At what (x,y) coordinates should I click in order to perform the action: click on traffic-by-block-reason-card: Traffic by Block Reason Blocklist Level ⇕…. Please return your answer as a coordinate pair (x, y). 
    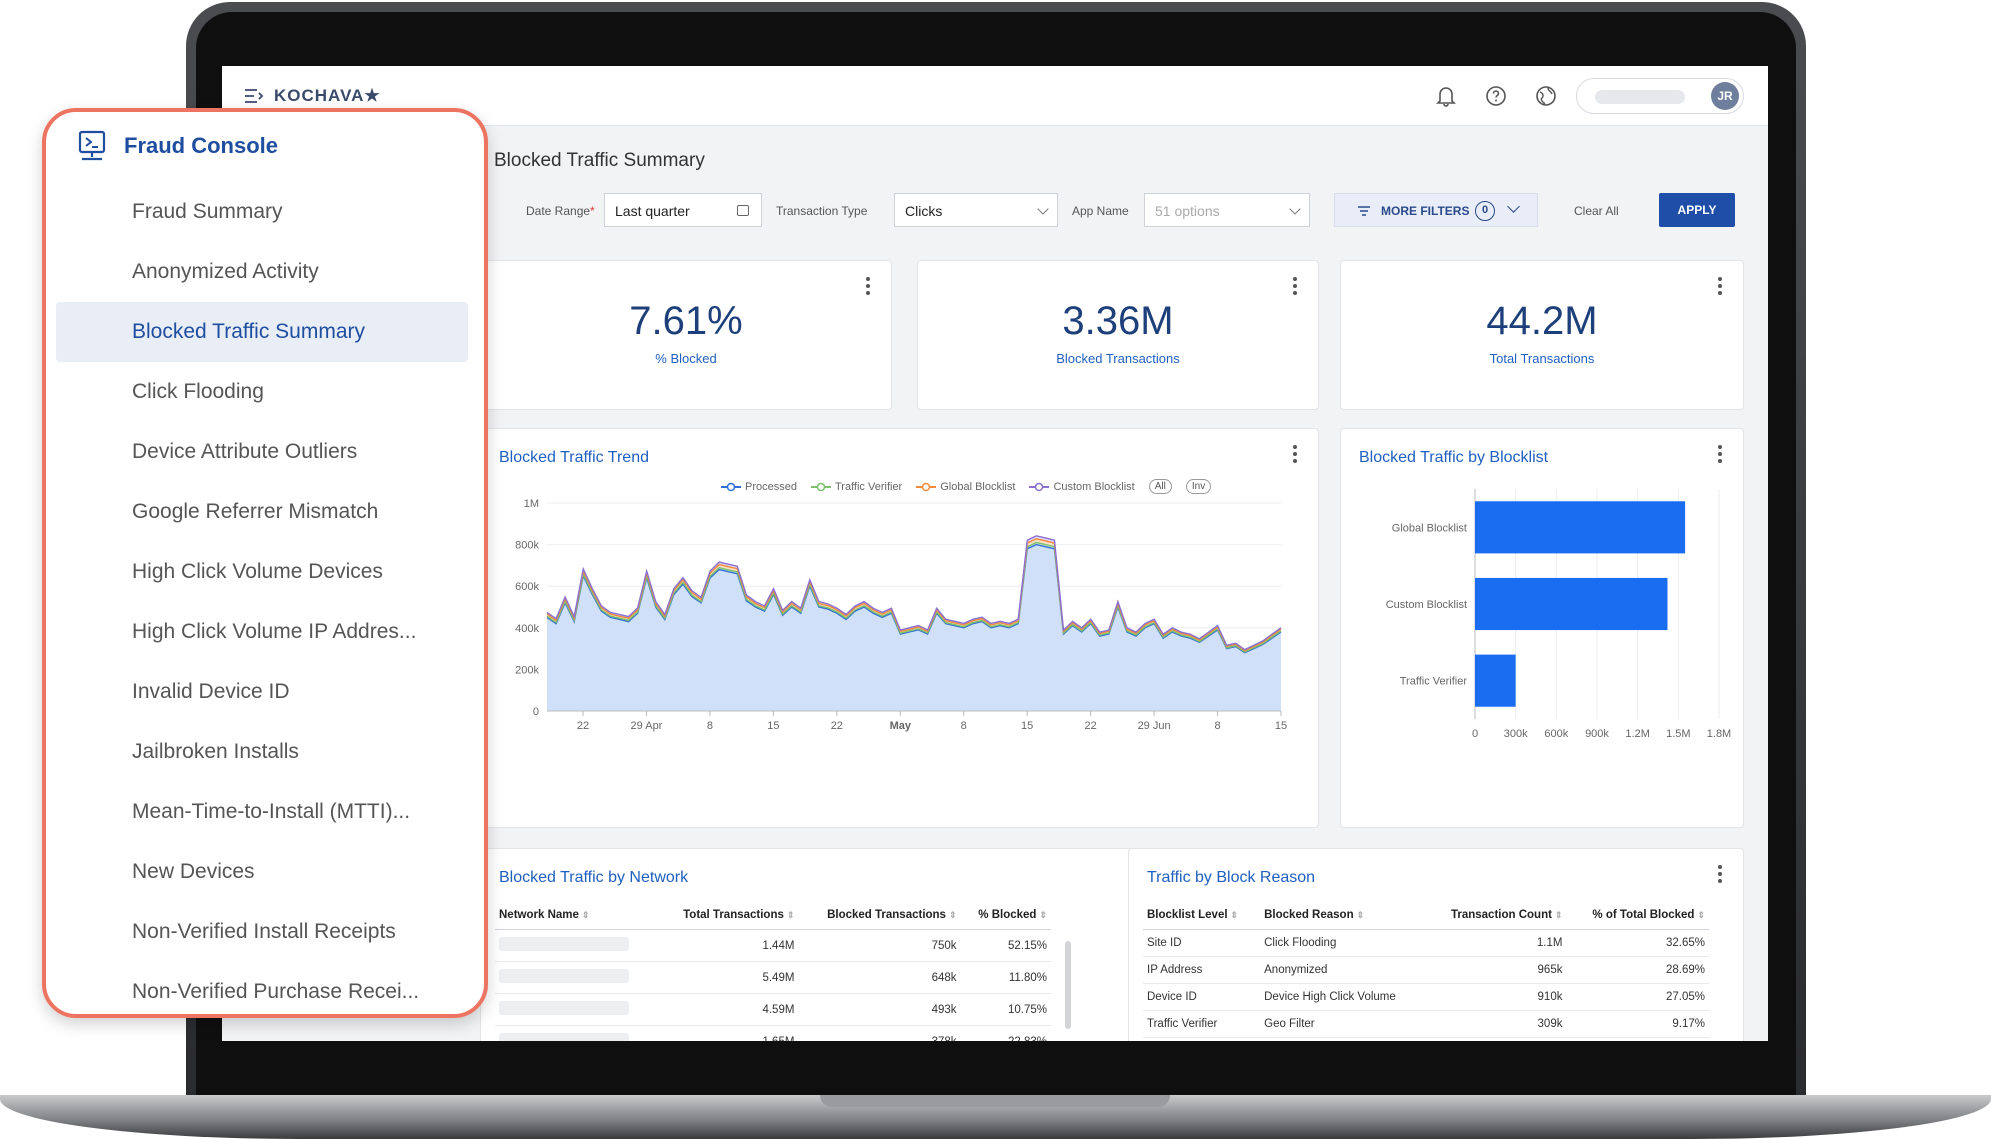
    Looking at the image, I should click on (1436, 944).